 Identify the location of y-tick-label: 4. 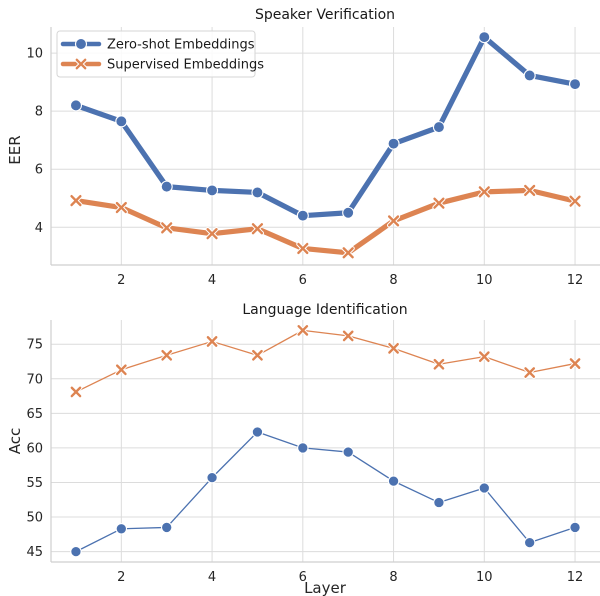
(39, 228).